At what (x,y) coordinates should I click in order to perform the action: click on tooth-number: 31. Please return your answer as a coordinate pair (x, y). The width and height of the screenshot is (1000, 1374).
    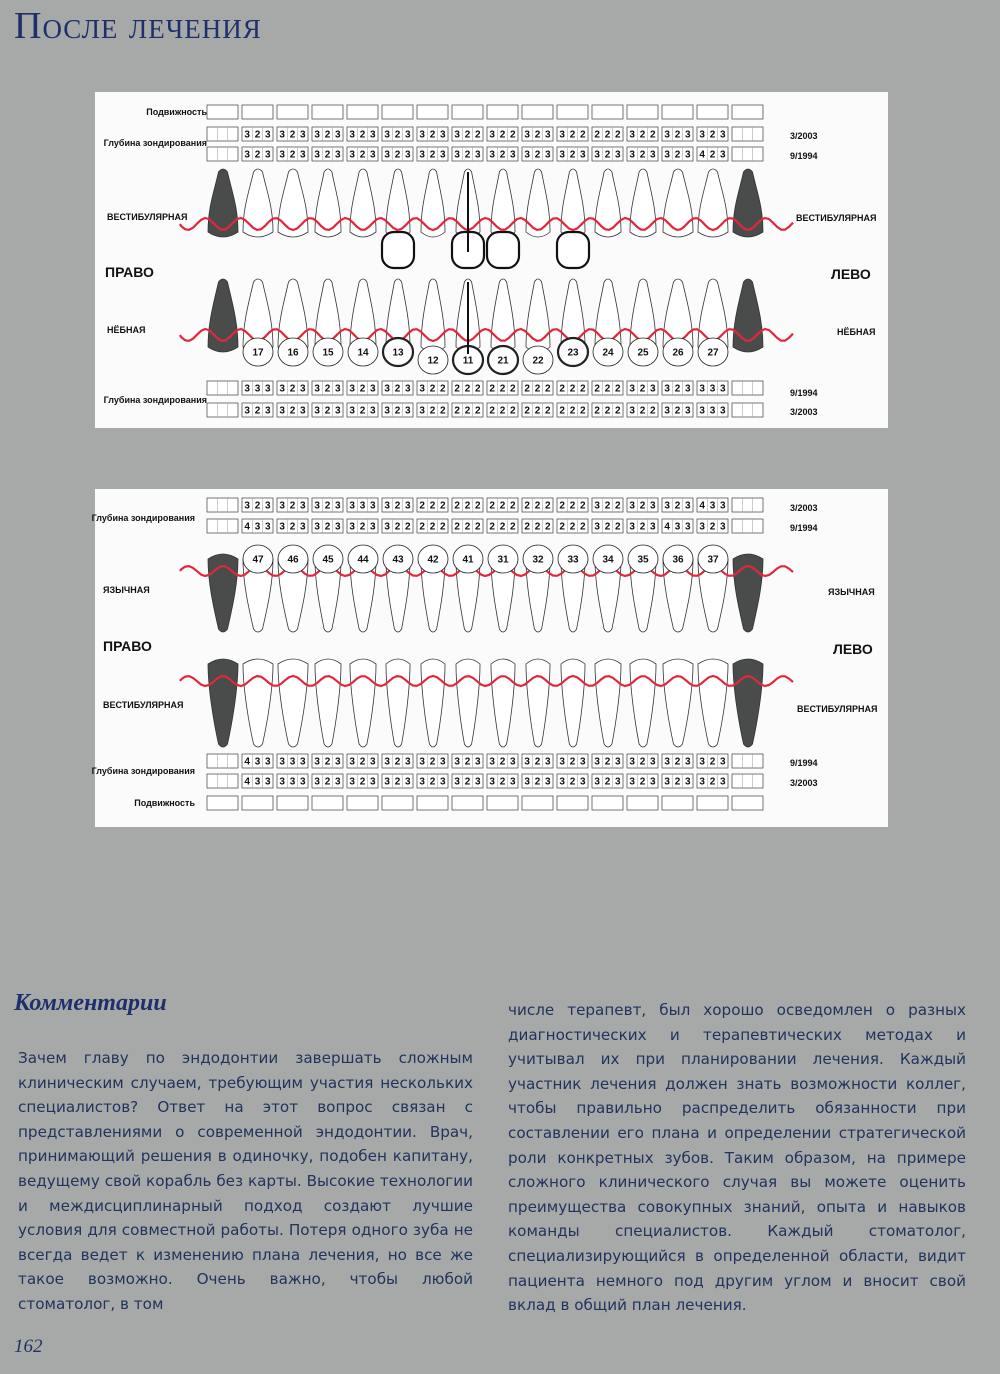
    Looking at the image, I should click on (503, 560).